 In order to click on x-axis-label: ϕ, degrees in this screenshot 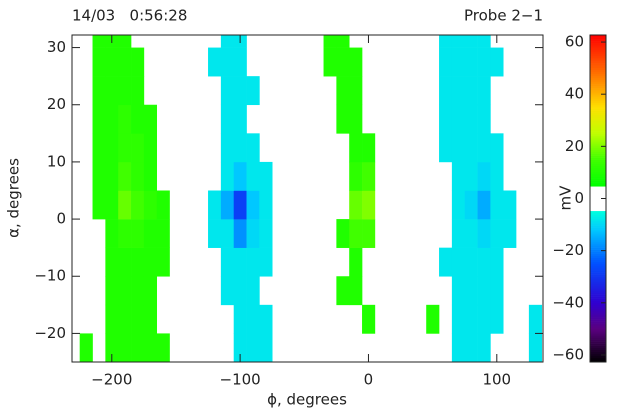, I will do `click(307, 400)`.